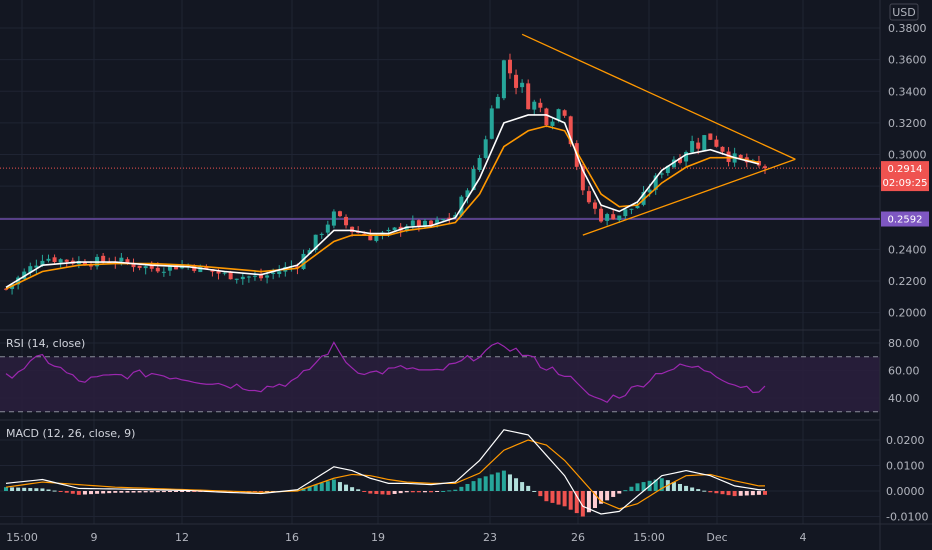  Describe the element at coordinates (658, 96) in the screenshot. I see `triangle-upper-trendline` at that location.